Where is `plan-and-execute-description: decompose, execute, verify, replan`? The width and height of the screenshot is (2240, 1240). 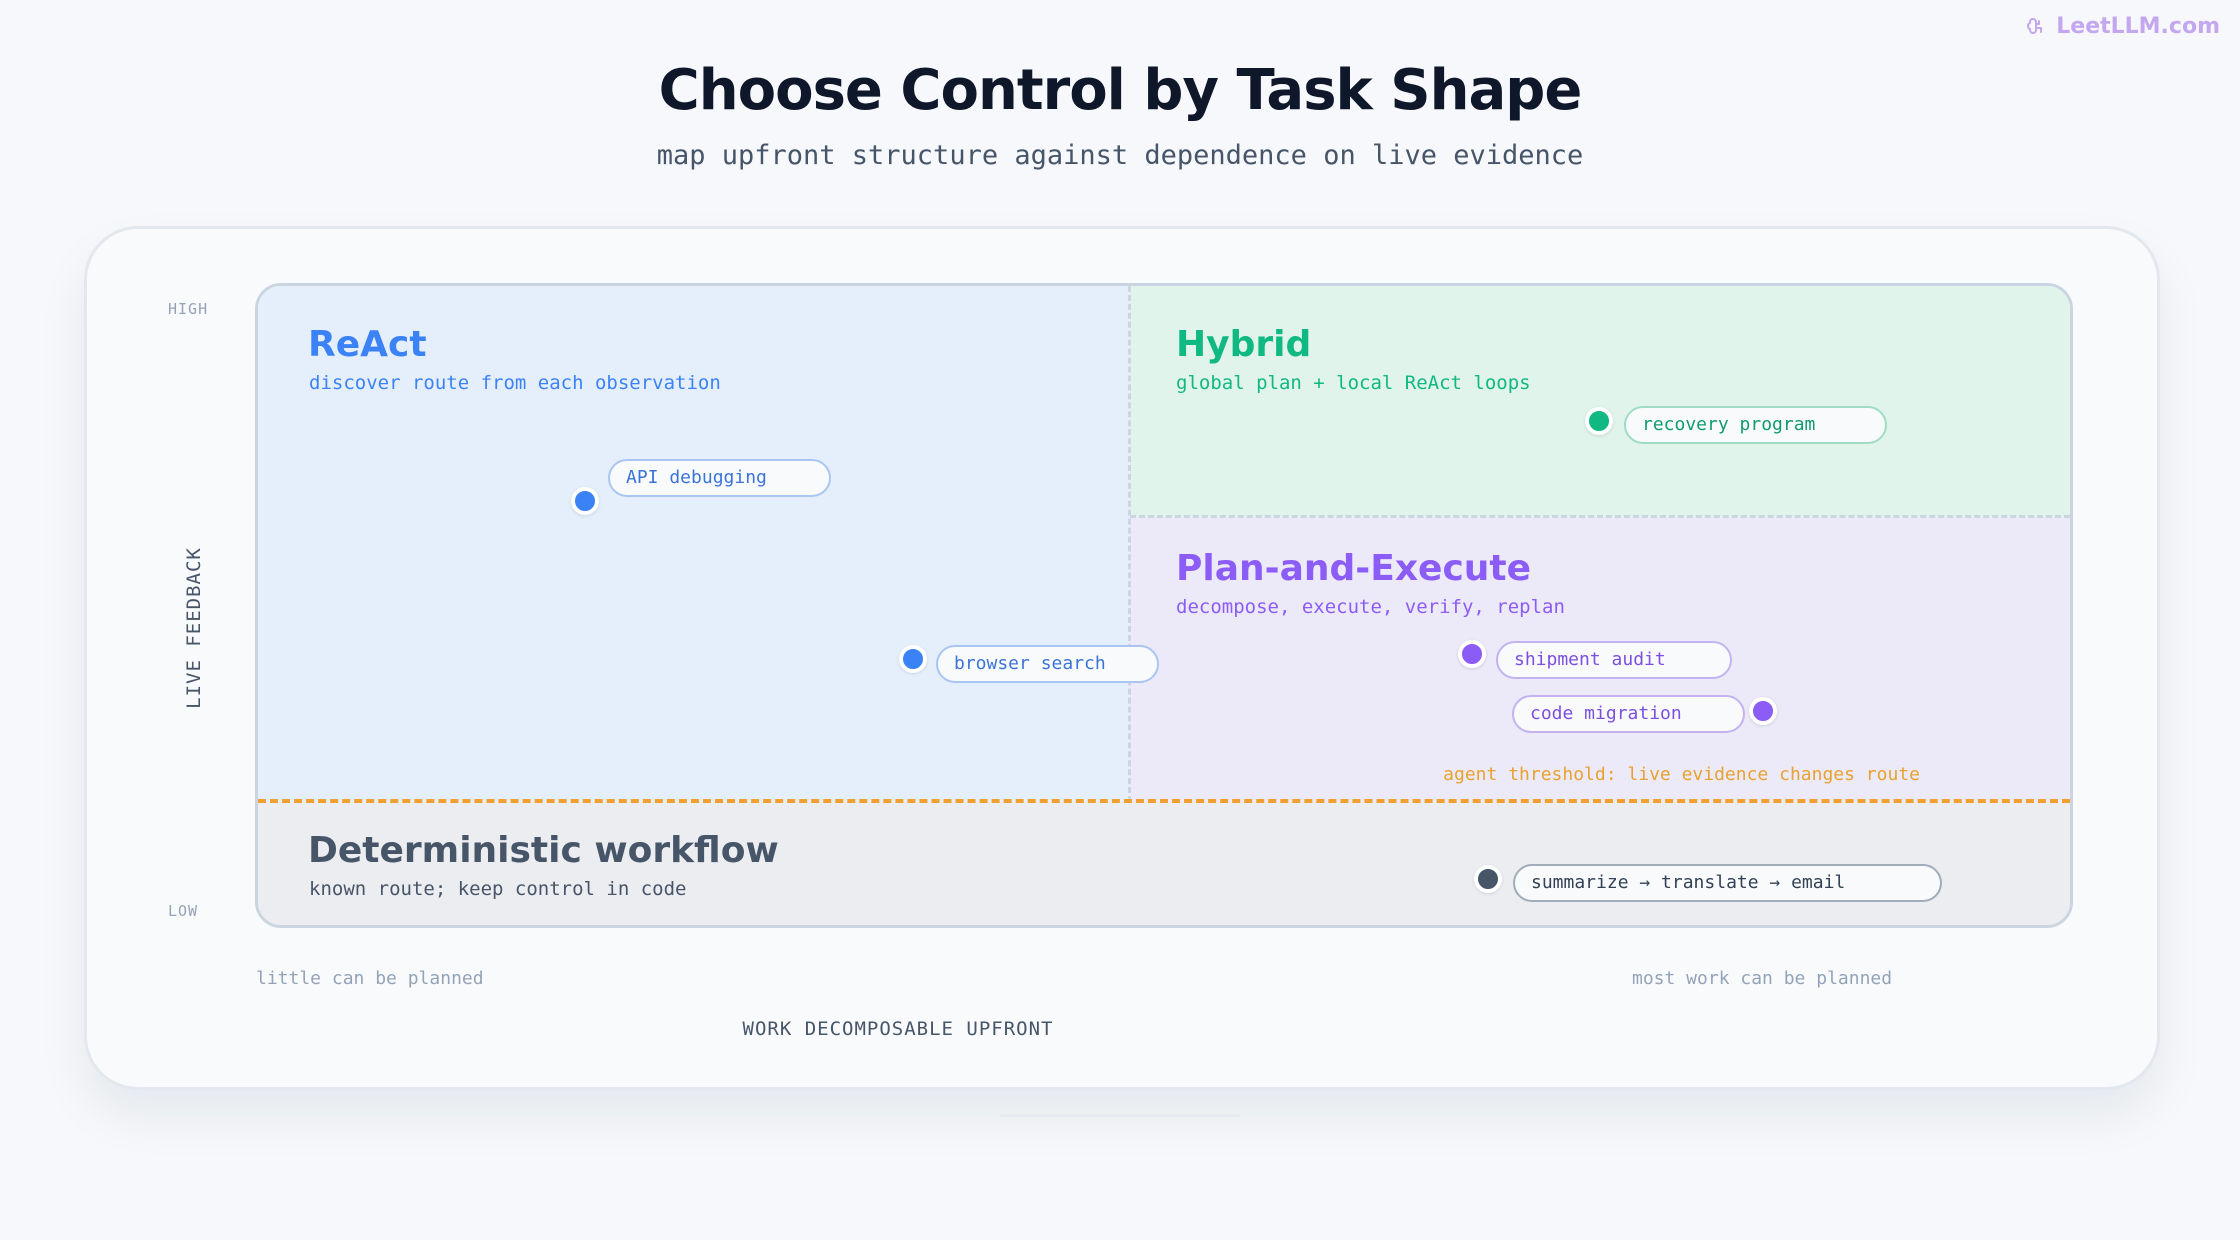
plan-and-execute-description: decompose, execute, verify, replan is located at coordinates (1370, 607).